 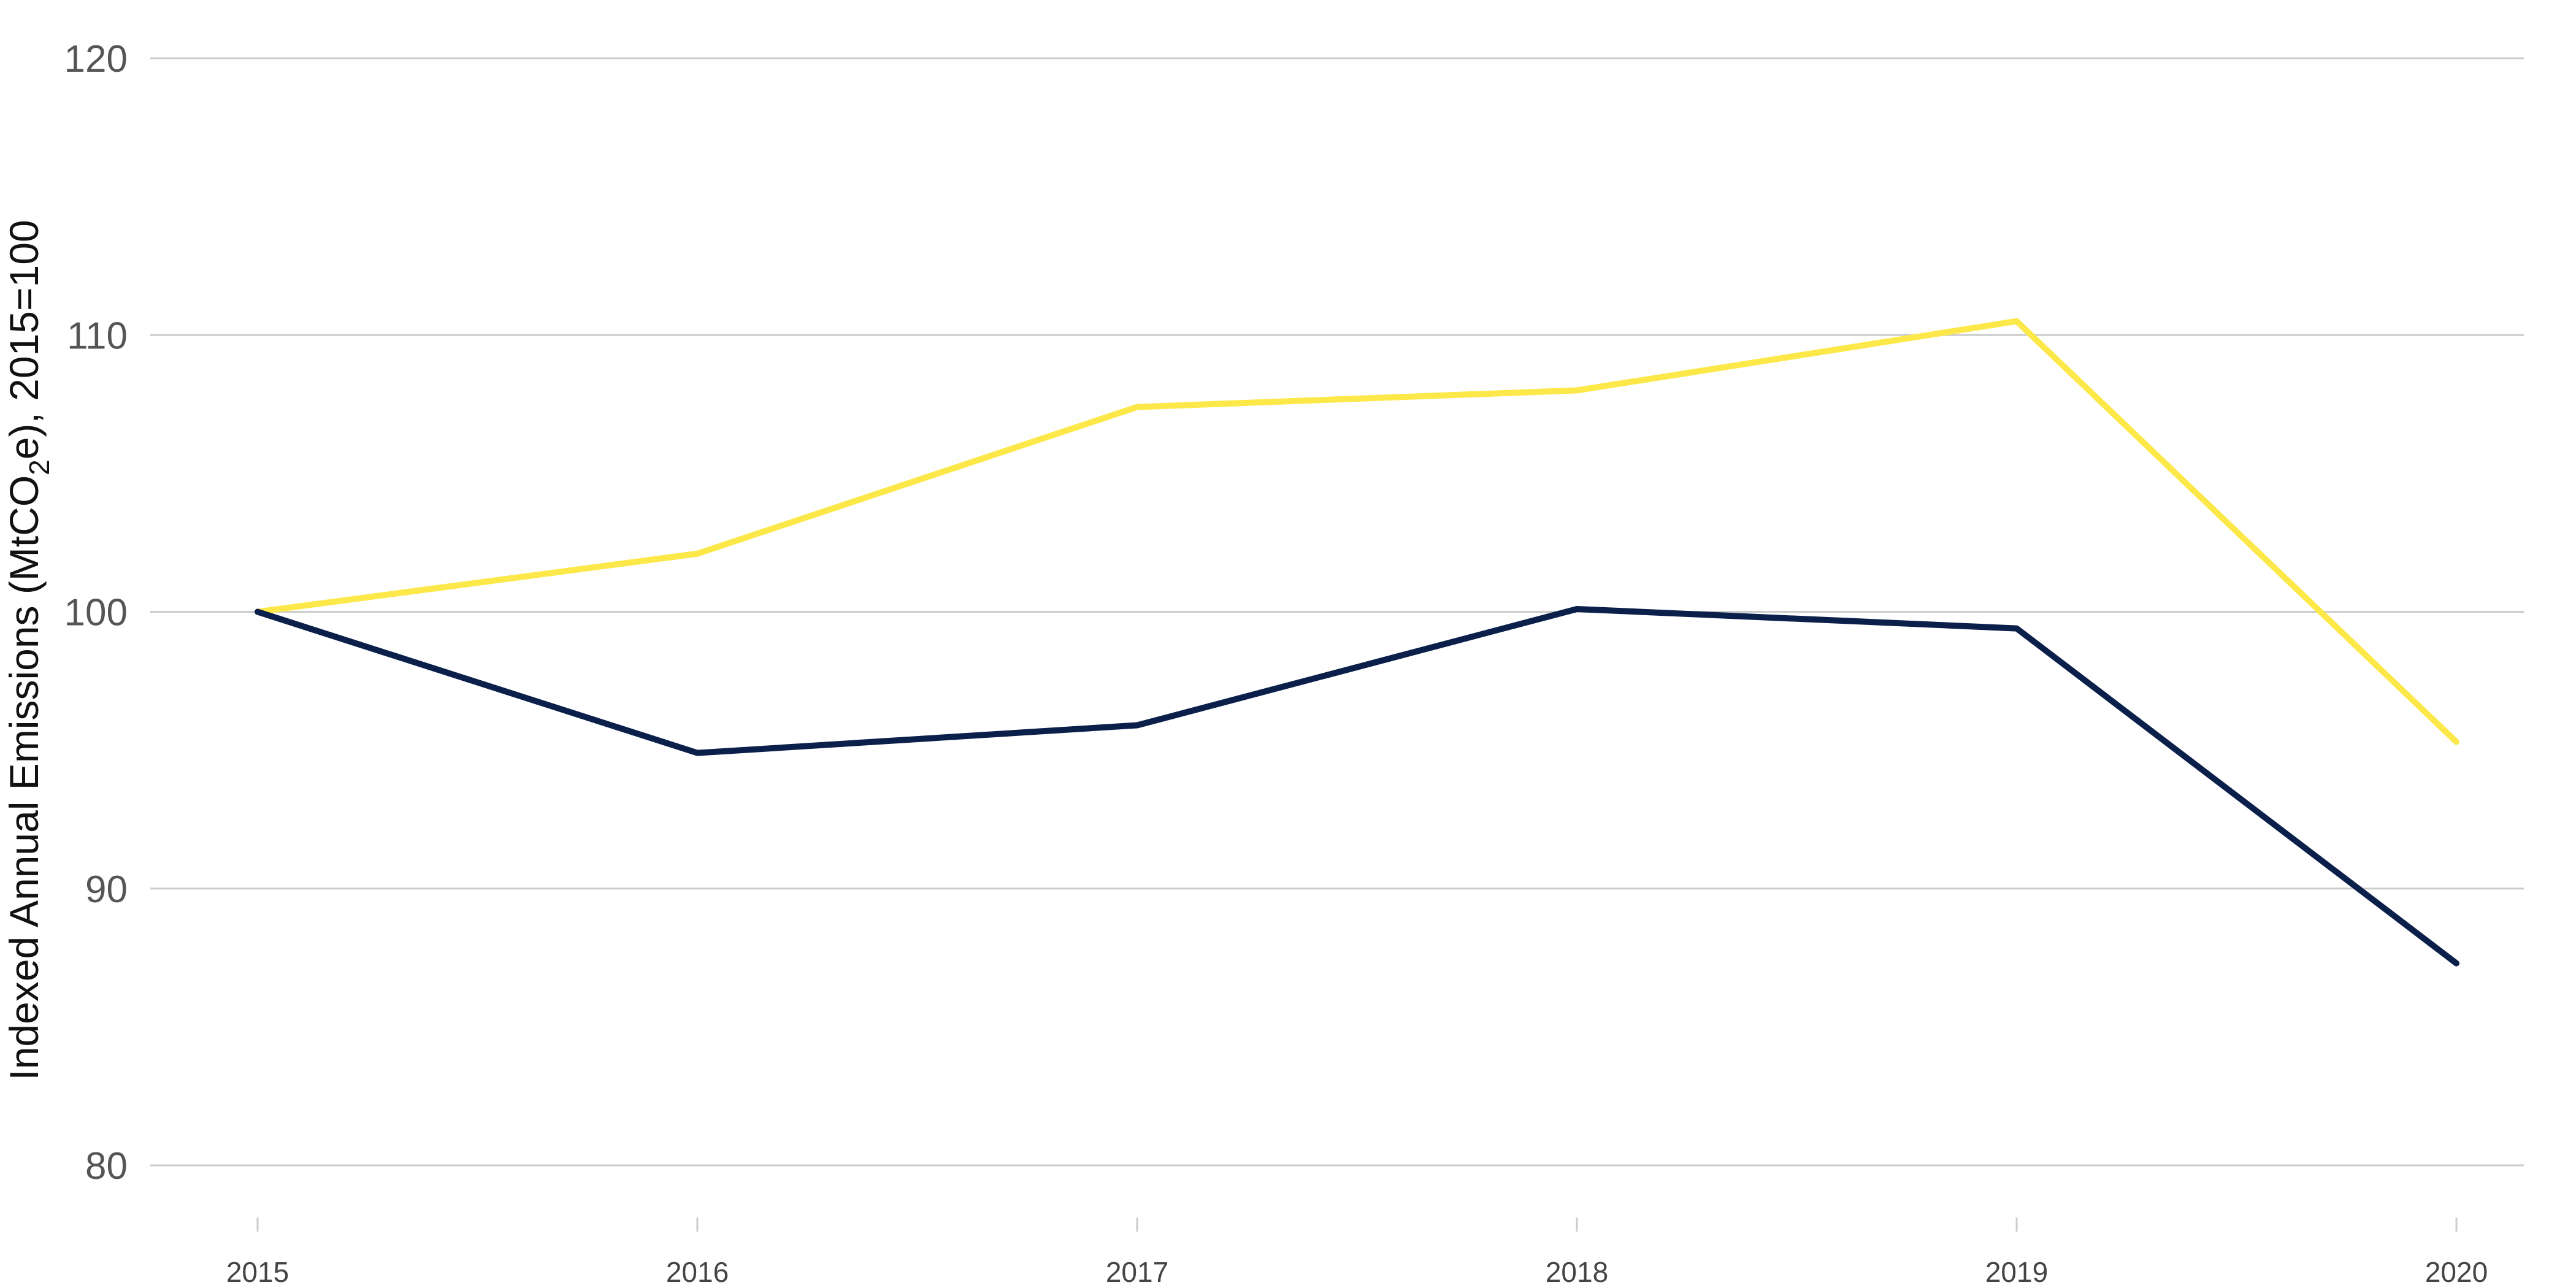 What do you see at coordinates (2456, 1272) in the screenshot?
I see `x-tick-label: 2020` at bounding box center [2456, 1272].